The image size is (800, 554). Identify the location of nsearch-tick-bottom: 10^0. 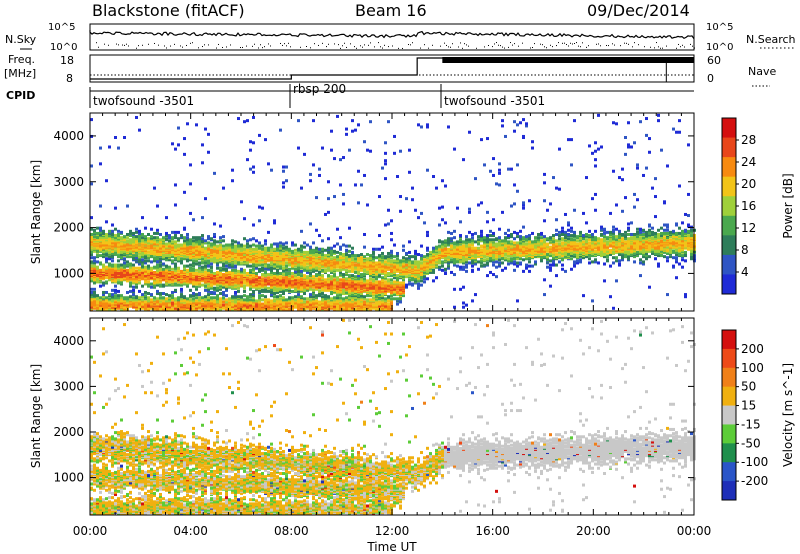
(719, 47).